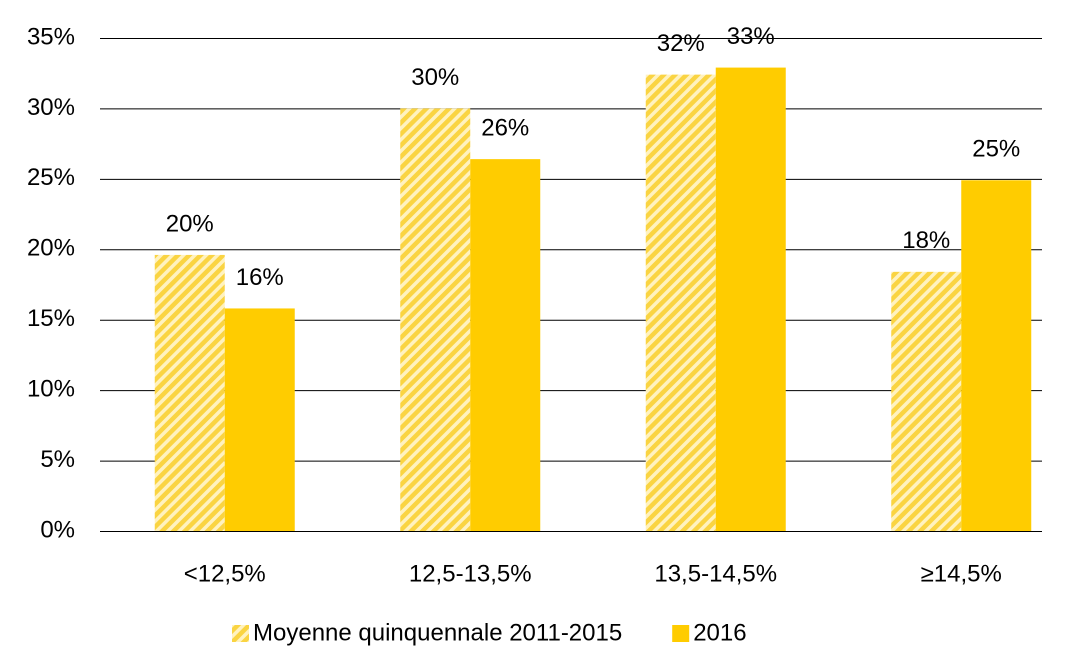  I want to click on y-tick-label: 25%, so click(51, 177).